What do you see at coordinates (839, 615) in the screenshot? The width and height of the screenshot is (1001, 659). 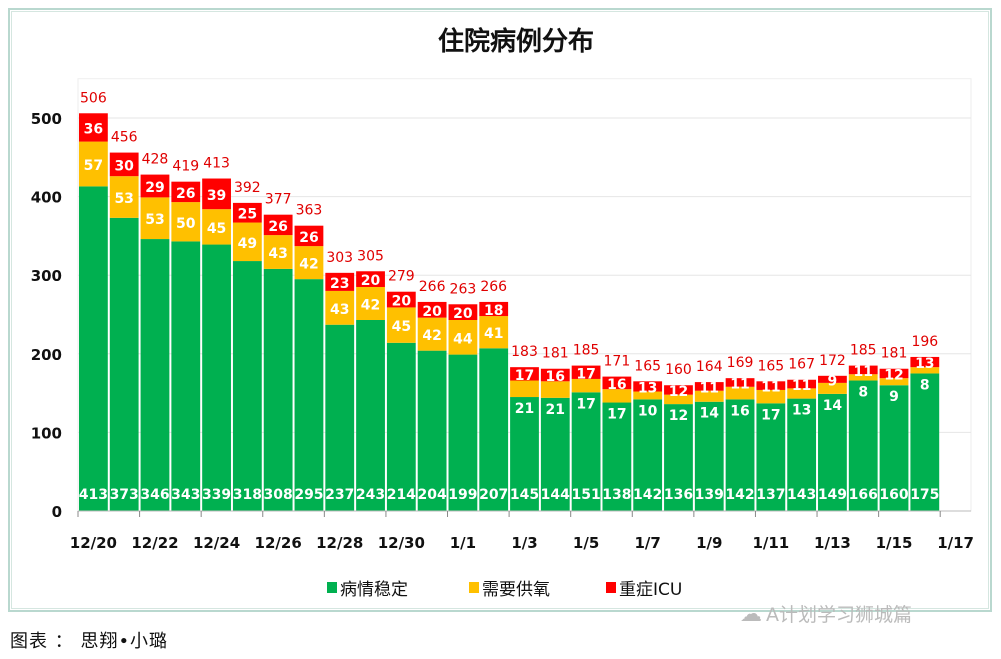 I see `watermark-text: A计划学习狮城篇` at bounding box center [839, 615].